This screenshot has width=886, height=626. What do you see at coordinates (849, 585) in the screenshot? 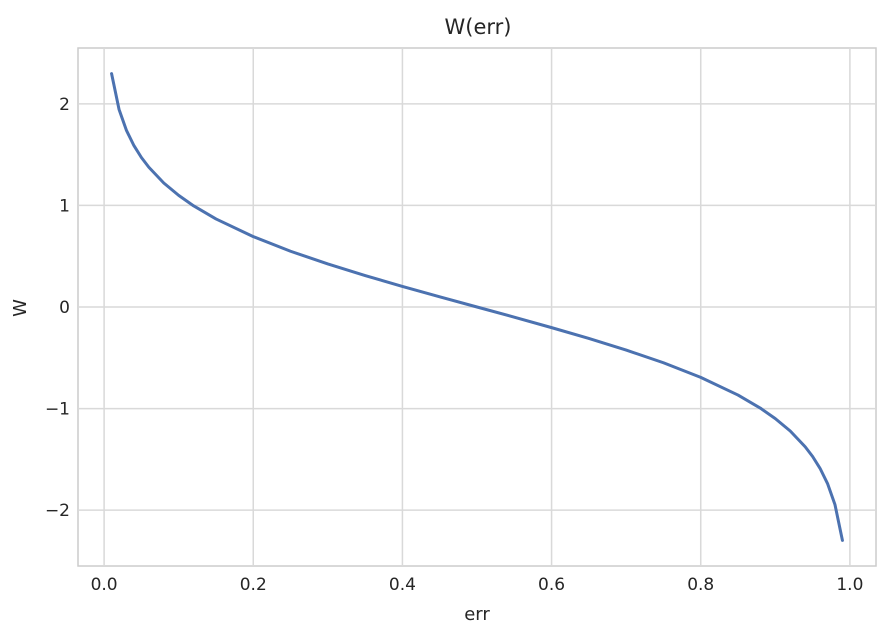
I see `x-tick-label: 1.0` at bounding box center [849, 585].